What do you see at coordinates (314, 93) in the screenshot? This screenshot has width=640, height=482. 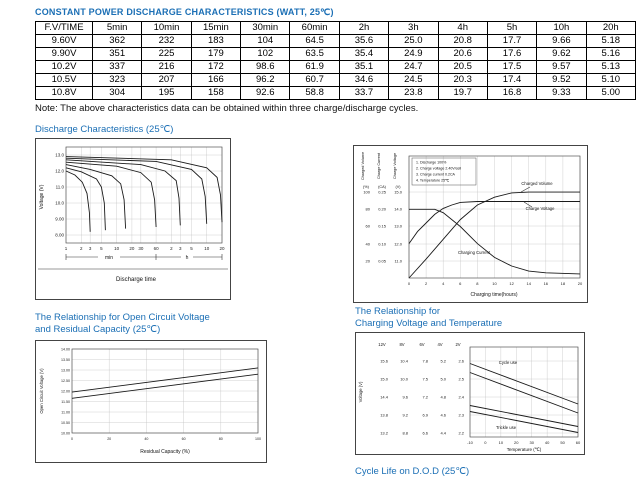 I see `table-cell: 58.8` at bounding box center [314, 93].